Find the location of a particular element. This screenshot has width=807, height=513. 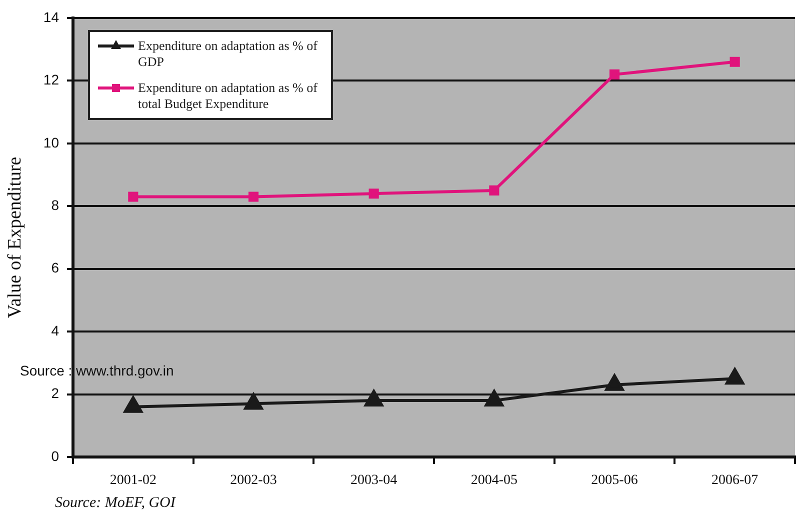

source-note: Source: MoEF, GOI is located at coordinates (115, 502).